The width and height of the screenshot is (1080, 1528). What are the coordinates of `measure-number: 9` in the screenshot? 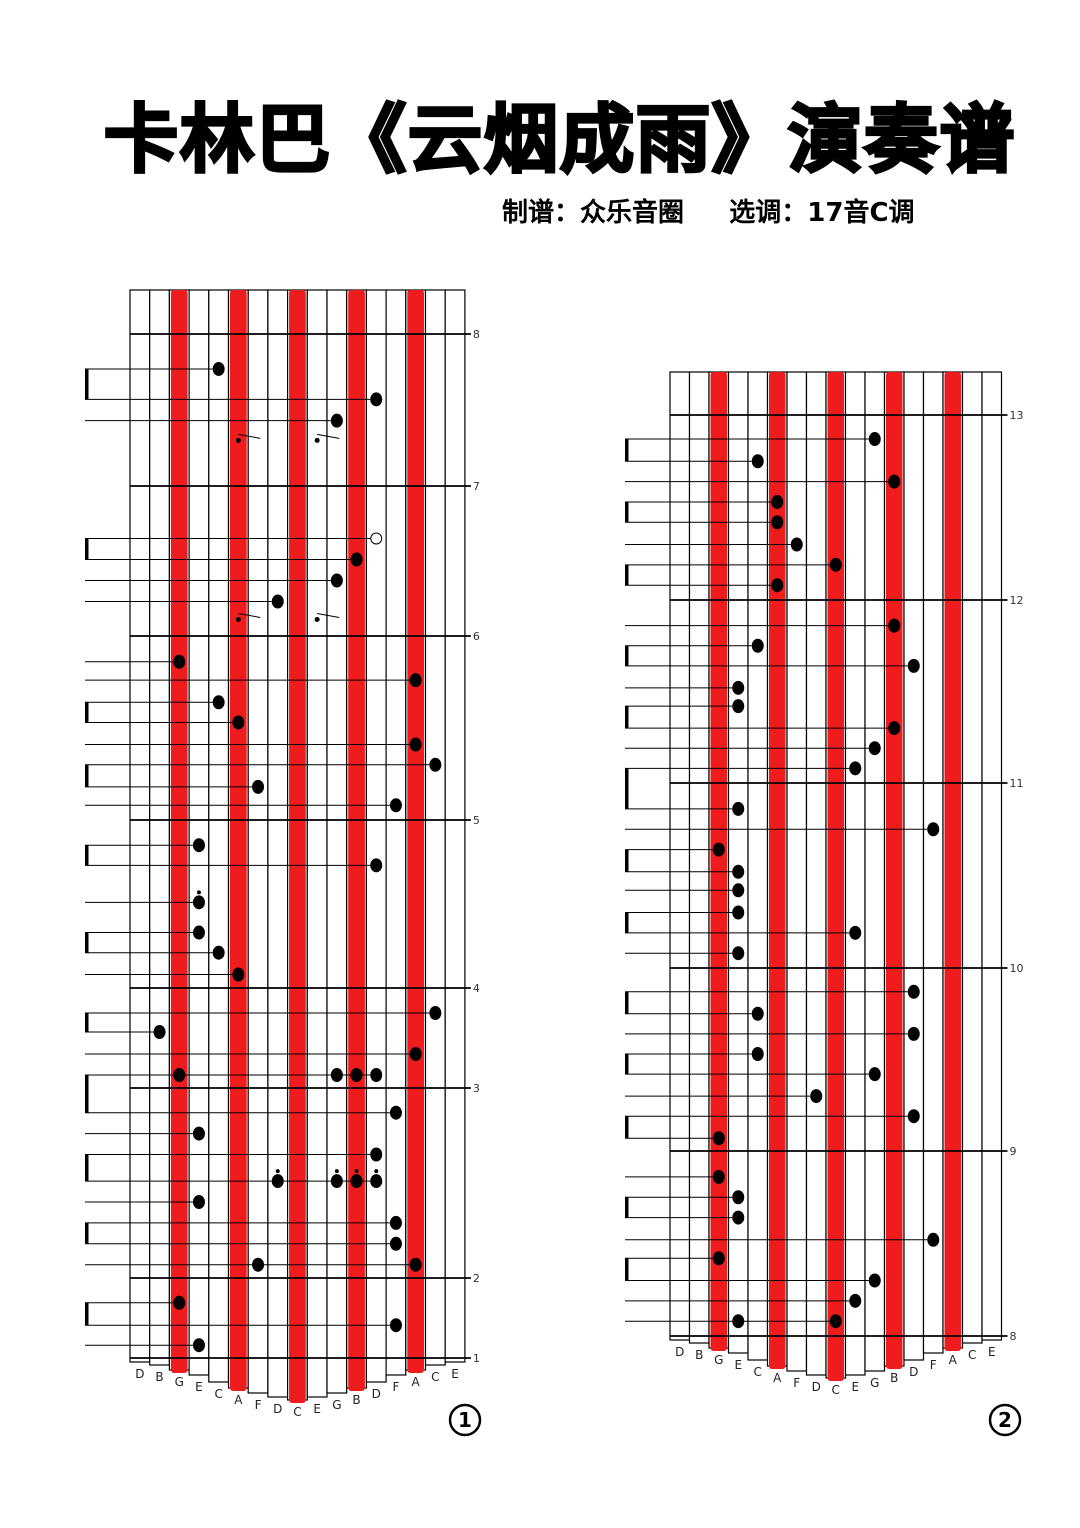 It's located at (1013, 1151).